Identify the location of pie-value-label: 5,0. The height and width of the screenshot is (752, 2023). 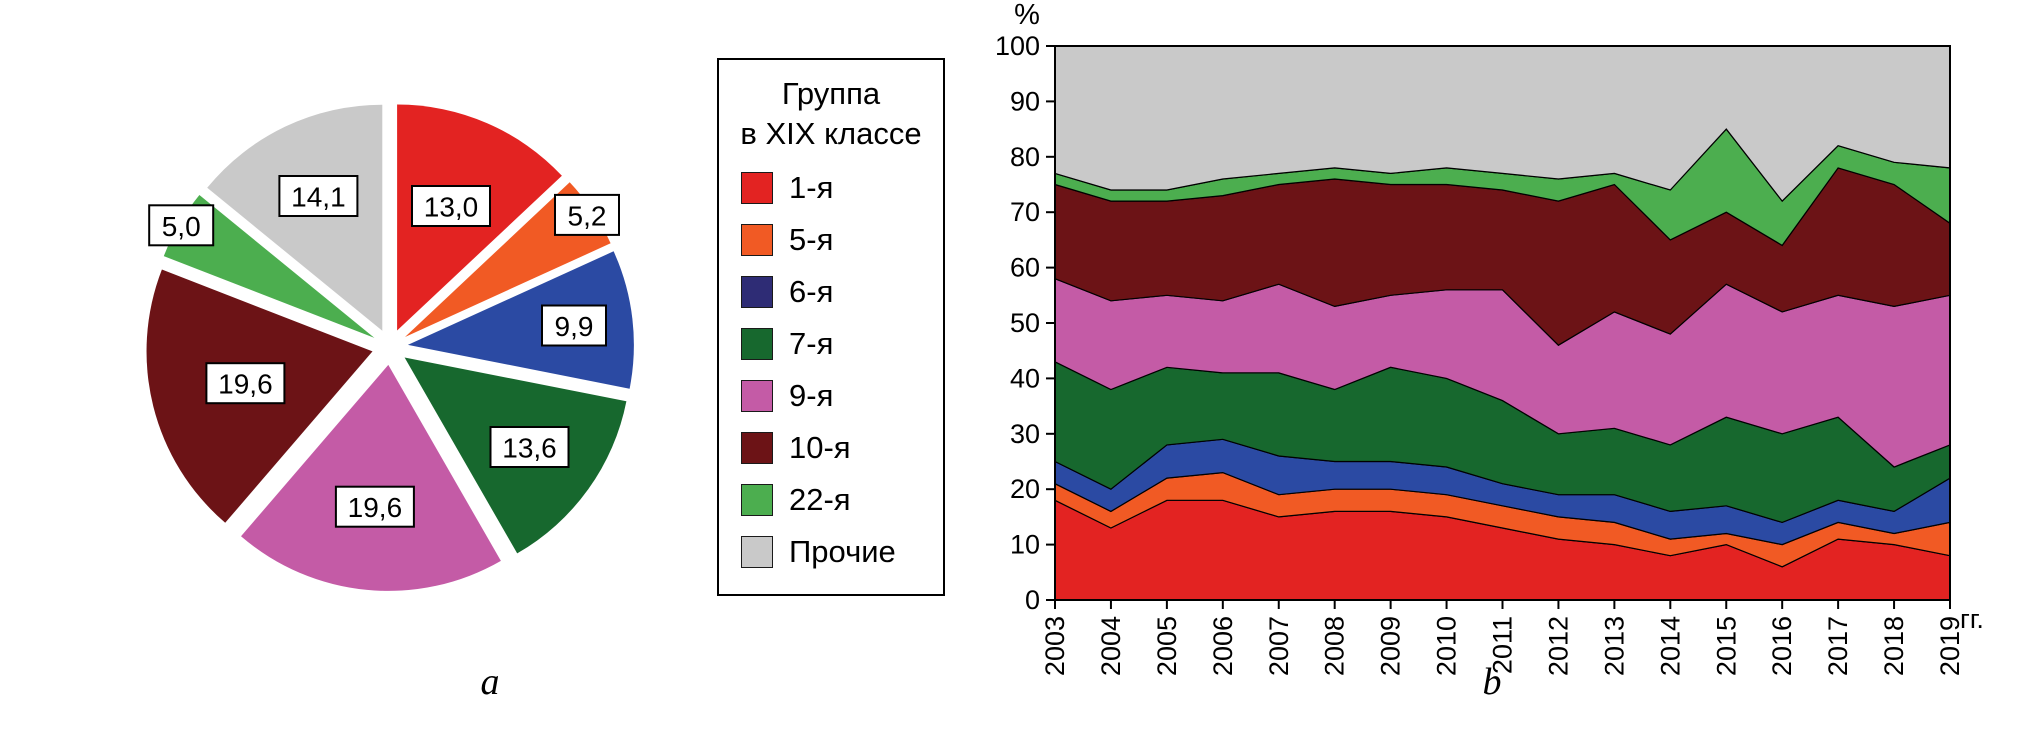
(181, 226).